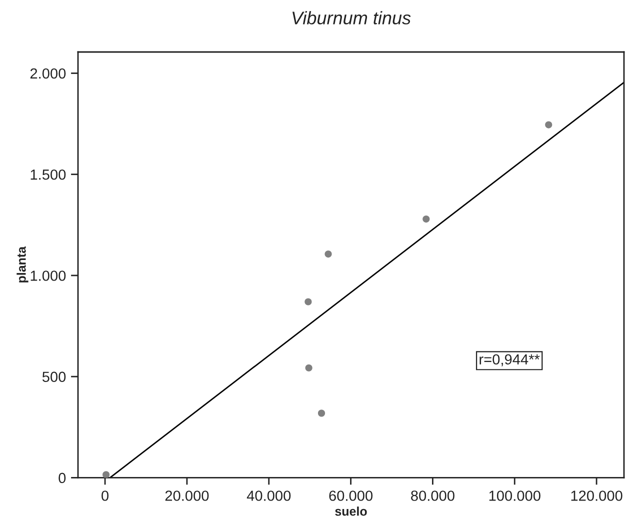  What do you see at coordinates (22, 264) in the screenshot?
I see `y-axis-title: planta` at bounding box center [22, 264].